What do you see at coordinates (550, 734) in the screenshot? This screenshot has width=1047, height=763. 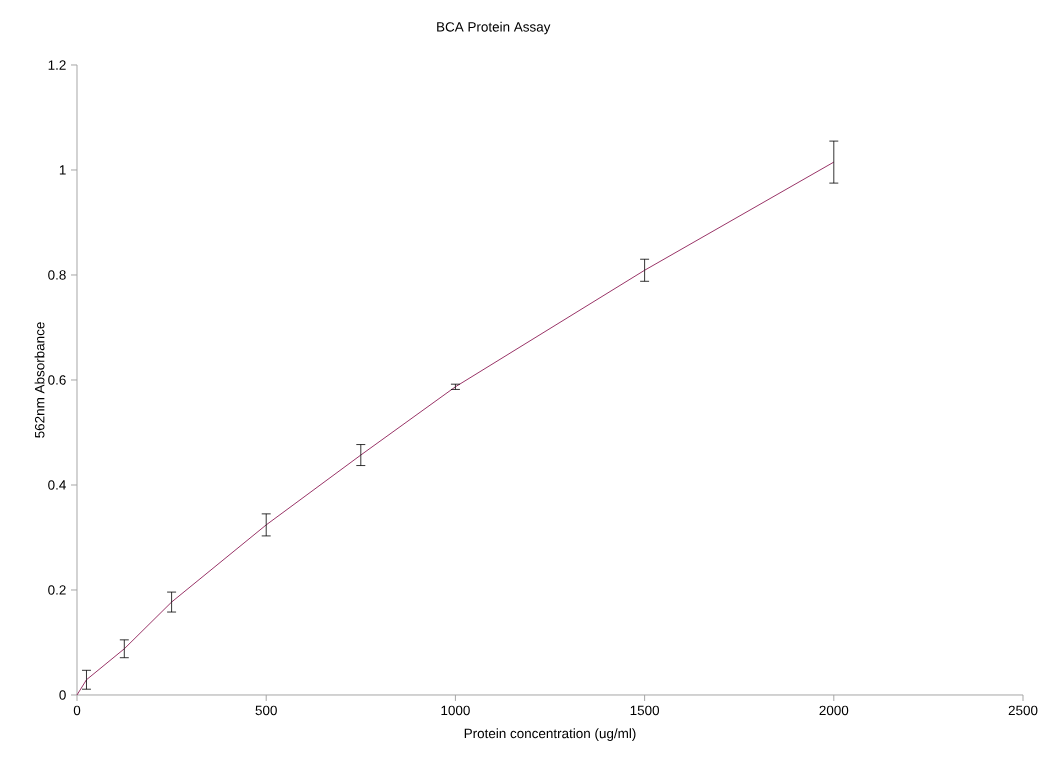 I see `x-axis-title: Protein concentration (ug/ml)` at bounding box center [550, 734].